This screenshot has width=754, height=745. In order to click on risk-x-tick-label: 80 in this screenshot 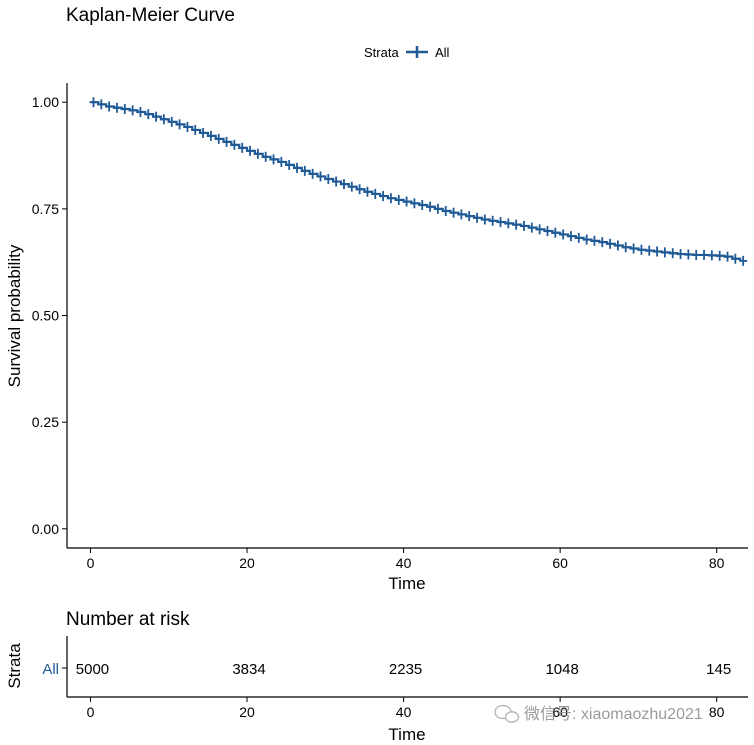, I will do `click(717, 712)`.